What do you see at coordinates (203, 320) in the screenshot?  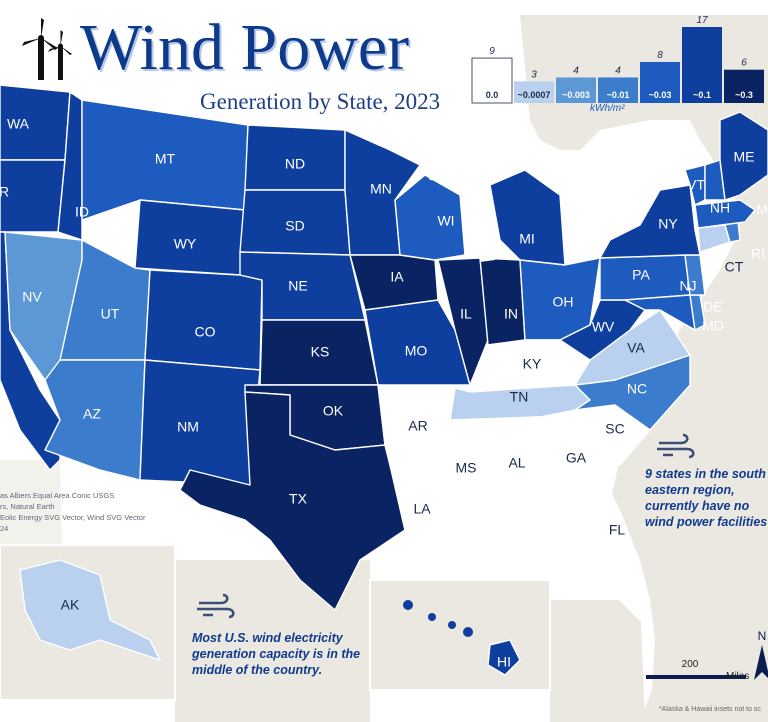 I see `state-co` at bounding box center [203, 320].